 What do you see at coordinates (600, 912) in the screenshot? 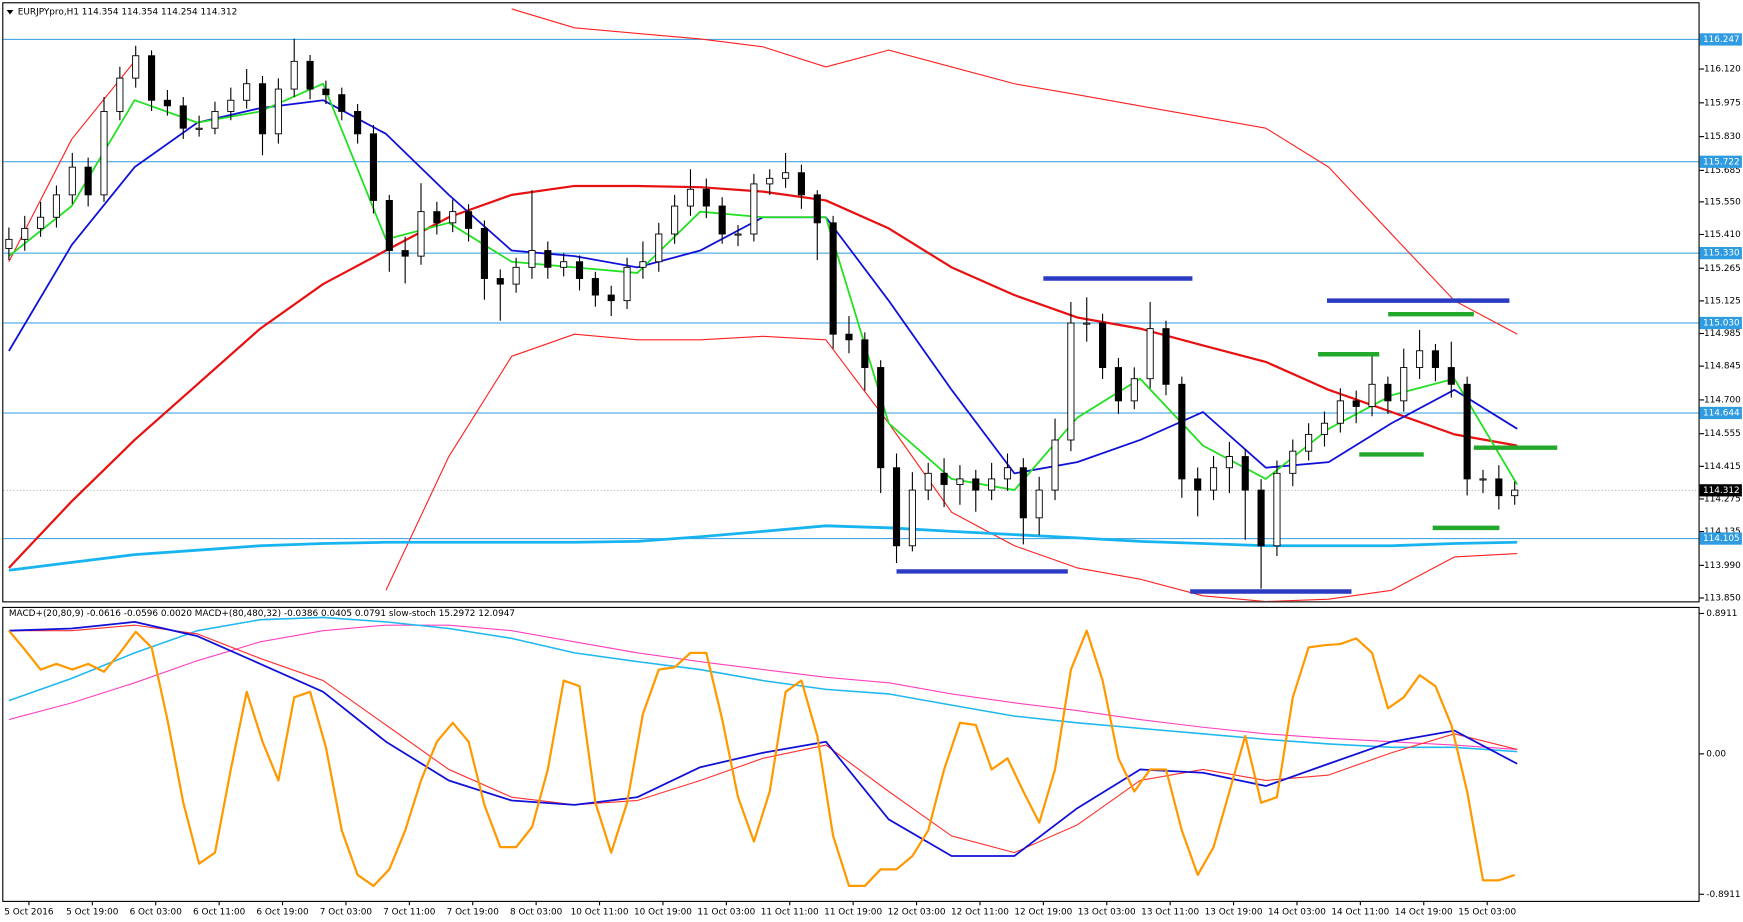
I see `x-tick-label: 10 Oct 11:00` at bounding box center [600, 912].